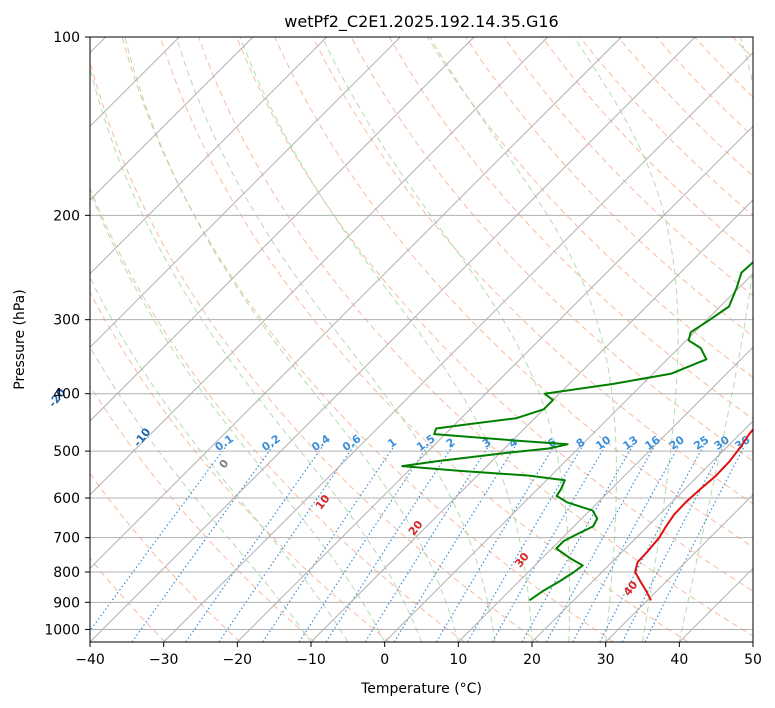  What do you see at coordinates (224, 464) in the screenshot?
I see `dry-adiabat-label: 0` at bounding box center [224, 464].